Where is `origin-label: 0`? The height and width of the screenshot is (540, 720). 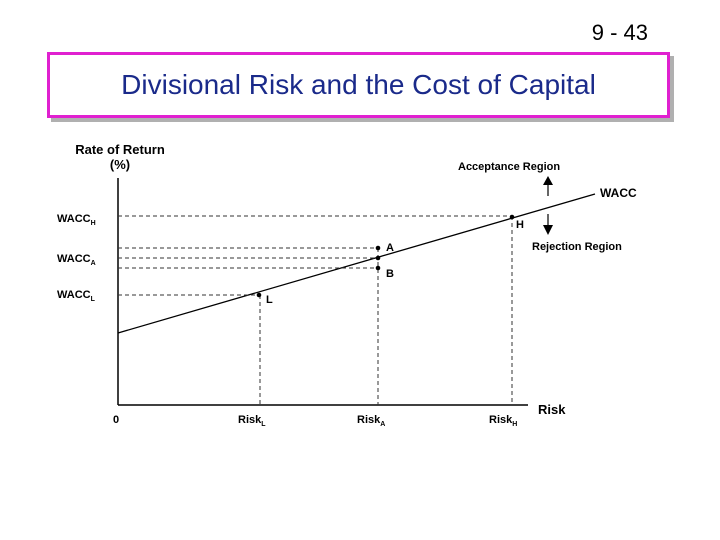
origin-label: 0 is located at coordinates (116, 420).